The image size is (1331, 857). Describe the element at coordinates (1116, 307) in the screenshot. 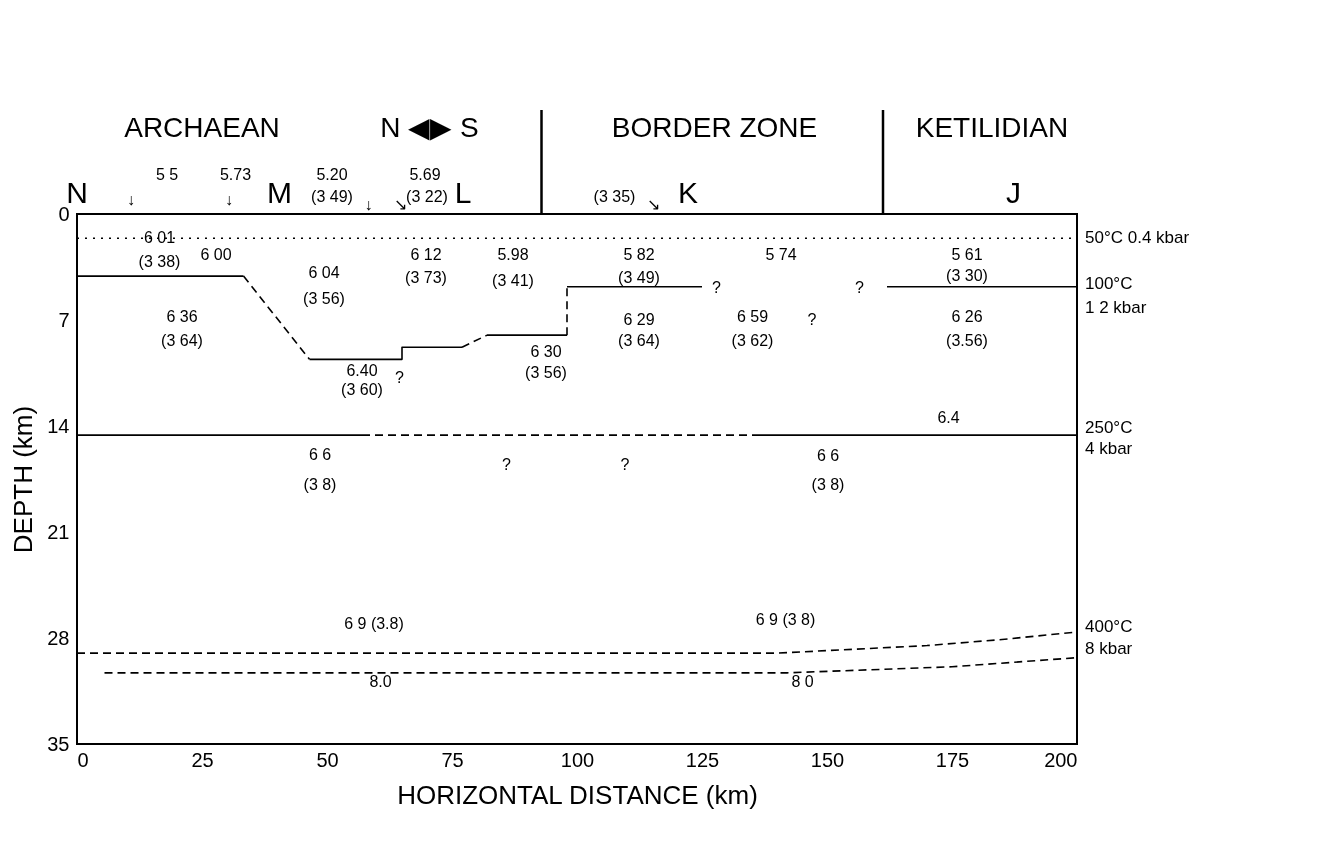

I see `text: 1 2 kbar` at that location.